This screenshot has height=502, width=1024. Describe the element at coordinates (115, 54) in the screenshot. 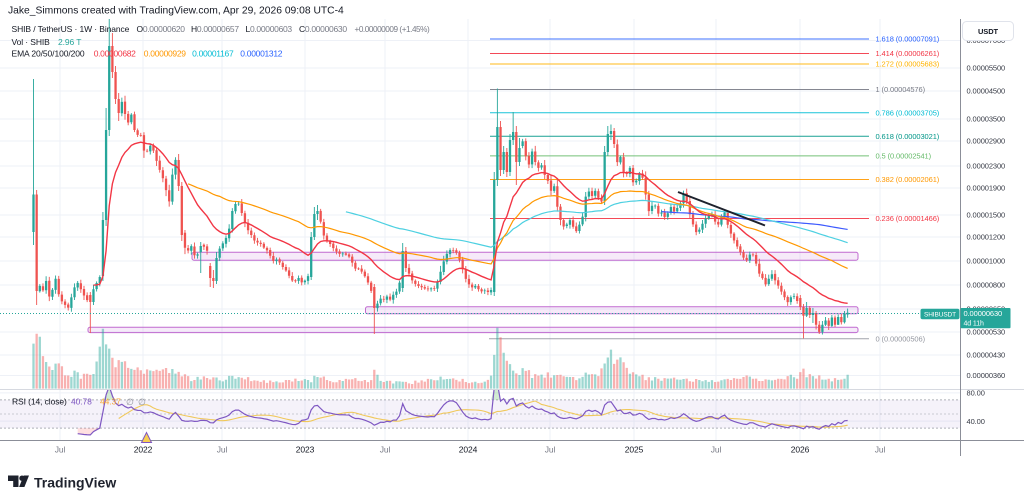

I see `svg-text: 0.00000682` at that location.